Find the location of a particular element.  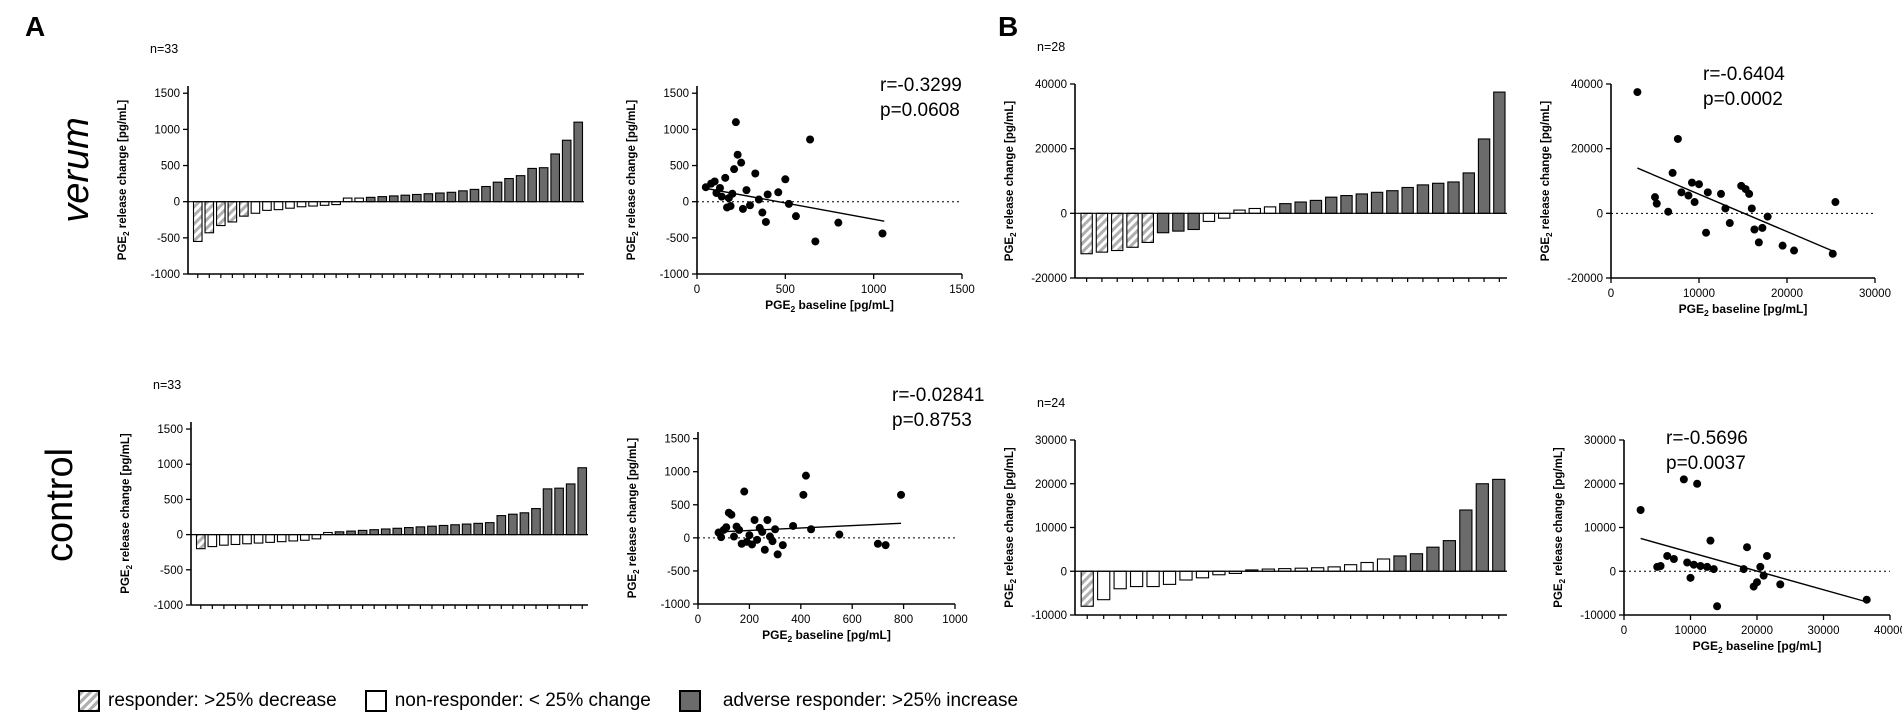

y-tick-label: -1000 is located at coordinates (168, 606).